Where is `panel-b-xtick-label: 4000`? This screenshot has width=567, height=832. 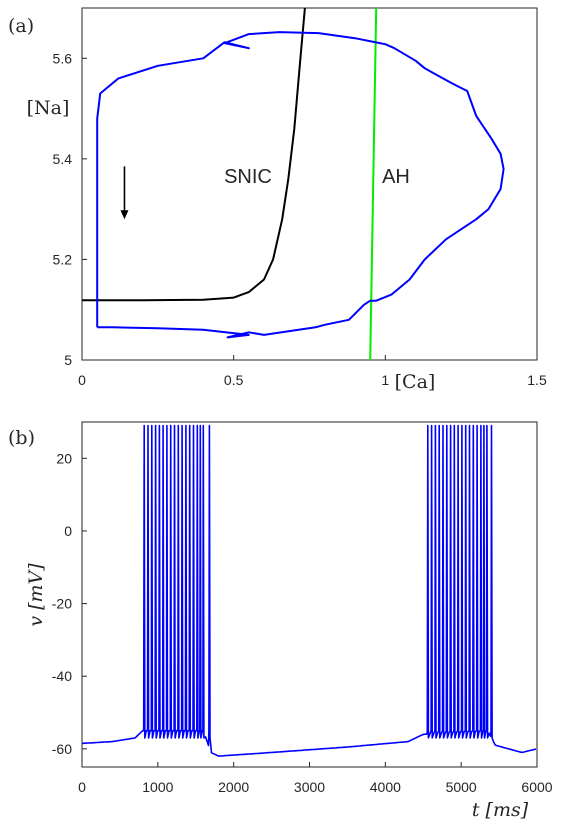
panel-b-xtick-label: 4000 is located at coordinates (385, 787).